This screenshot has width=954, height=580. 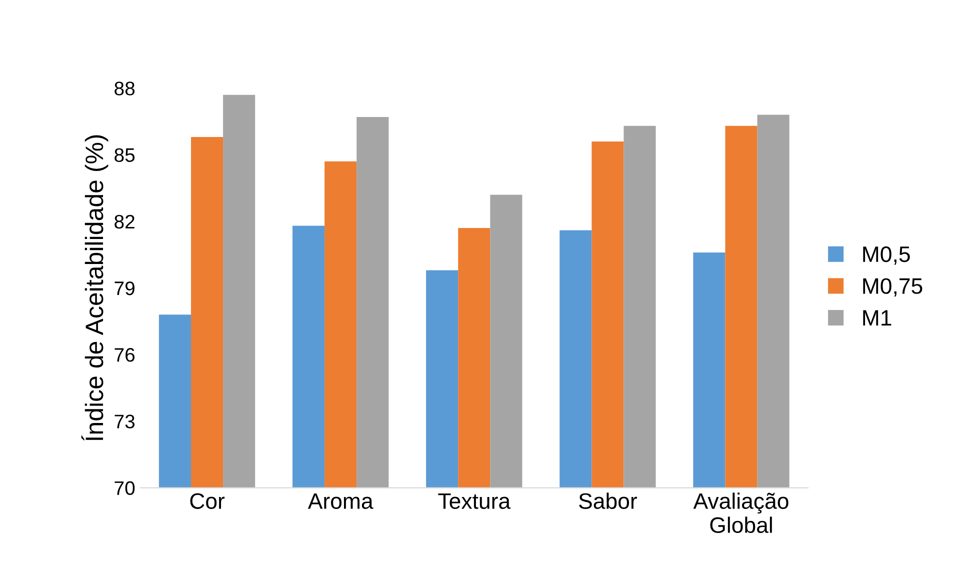 What do you see at coordinates (341, 501) in the screenshot?
I see `x-tick-label: Aroma` at bounding box center [341, 501].